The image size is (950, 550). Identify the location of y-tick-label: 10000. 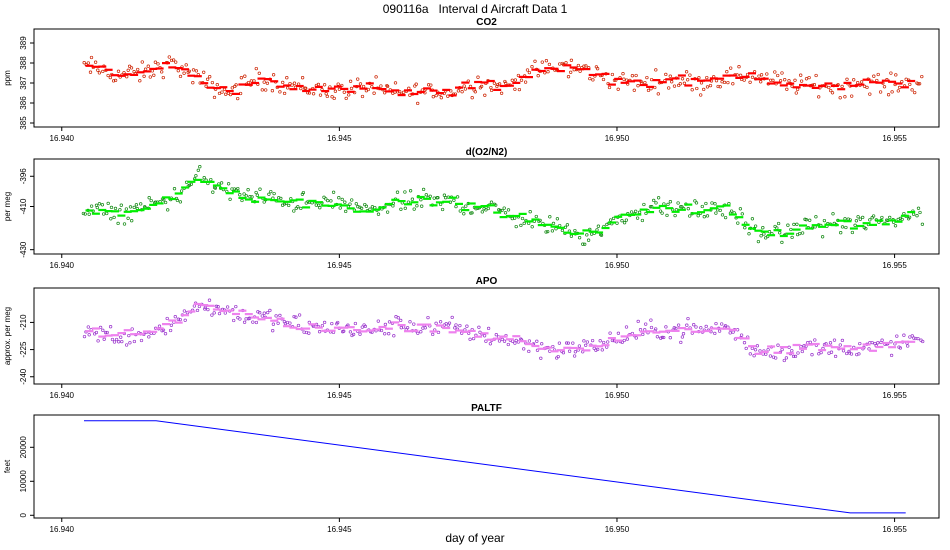
(23, 481).